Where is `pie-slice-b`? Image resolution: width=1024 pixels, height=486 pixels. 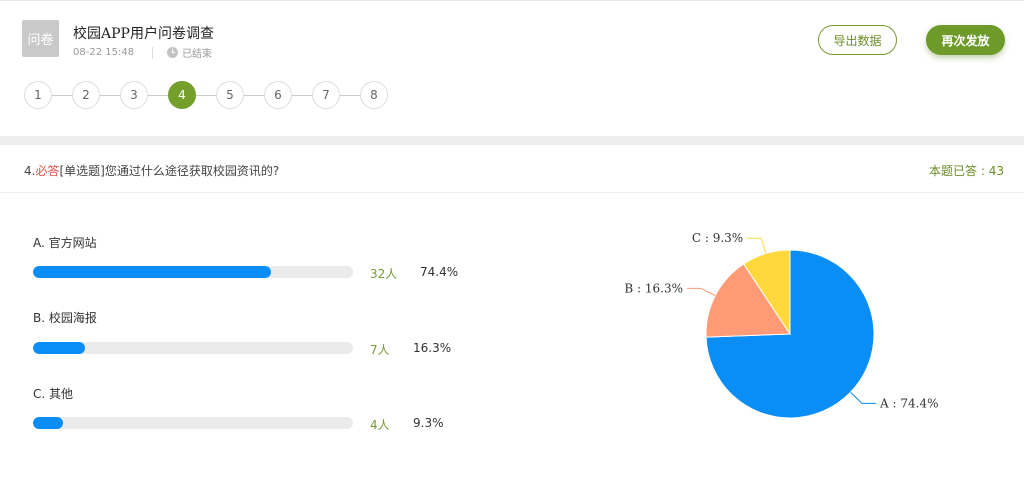 pie-slice-b is located at coordinates (748, 300).